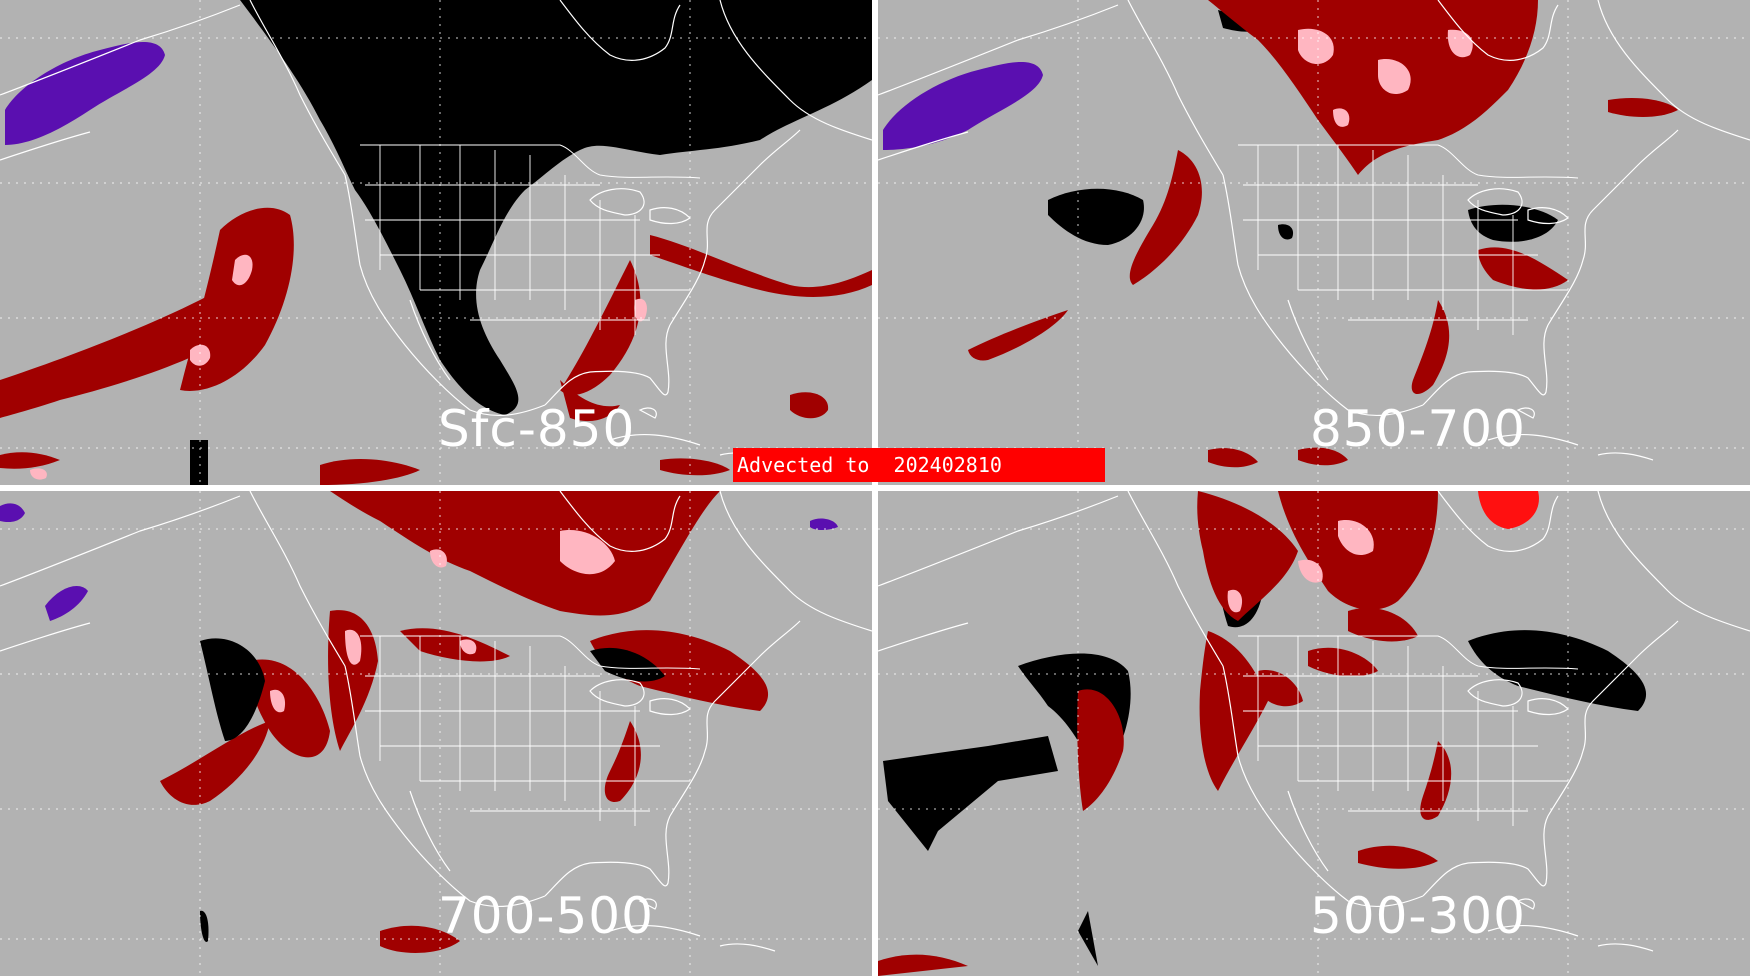 Image resolution: width=1750 pixels, height=976 pixels. What do you see at coordinates (432, 790) in the screenshot?
I see `black-regions` at bounding box center [432, 790].